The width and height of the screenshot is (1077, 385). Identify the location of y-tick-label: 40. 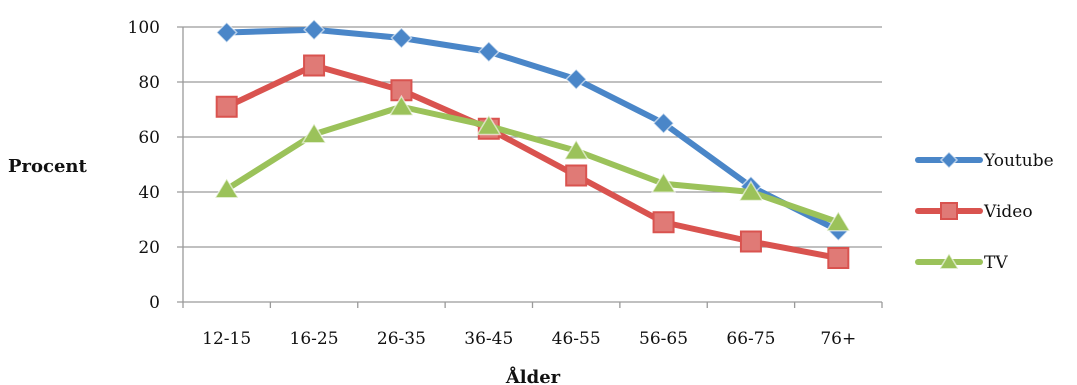
(149, 193).